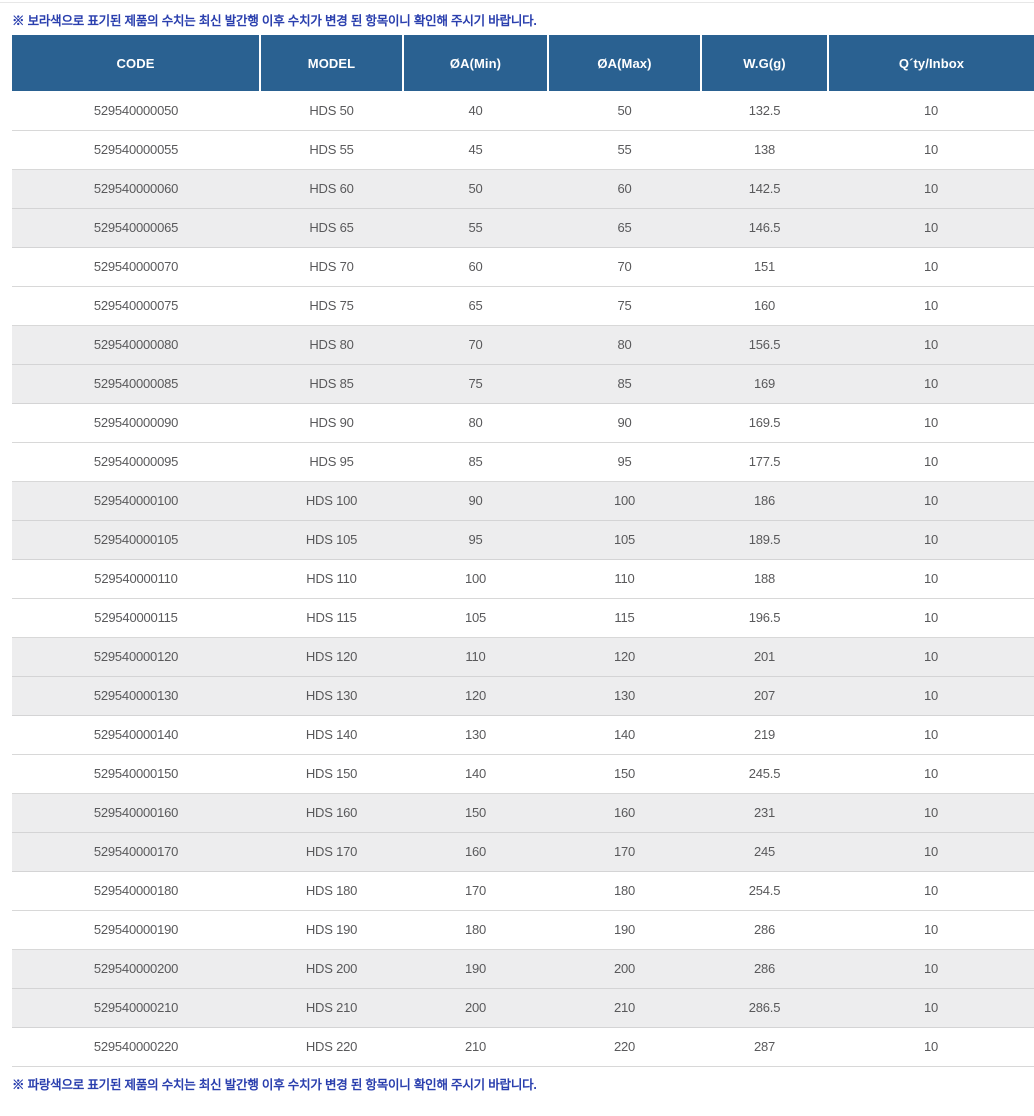 Image resolution: width=1034 pixels, height=1116 pixels. I want to click on cell-oa-min: 65, so click(475, 306).